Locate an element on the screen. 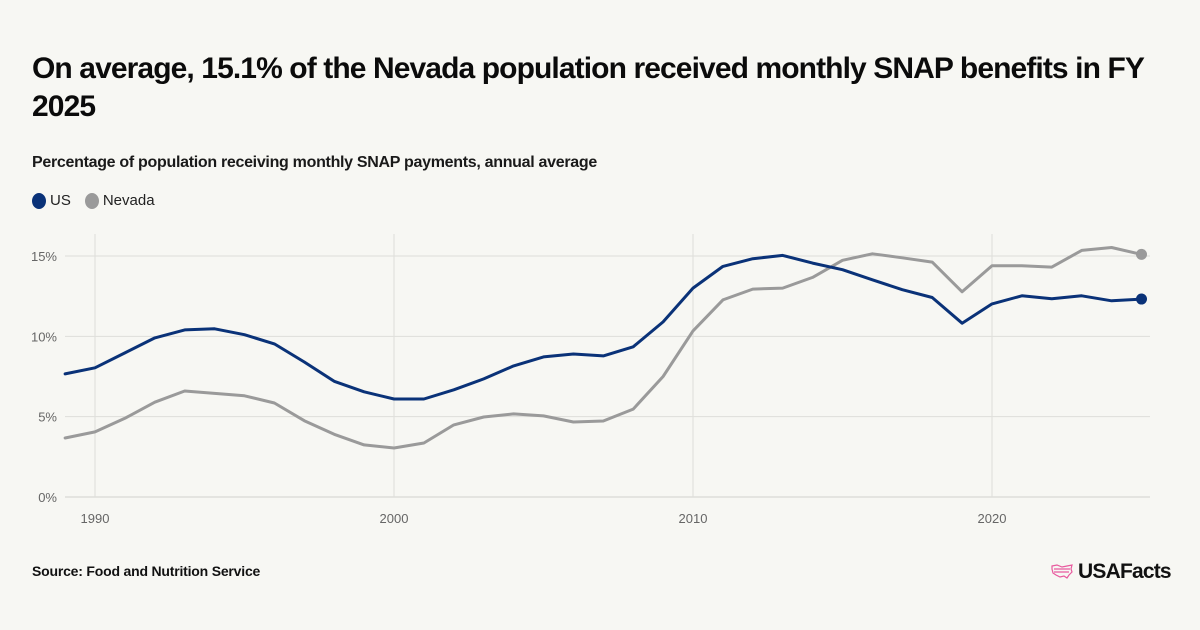 This screenshot has width=1200, height=630. end-marker-us is located at coordinates (1141, 299).